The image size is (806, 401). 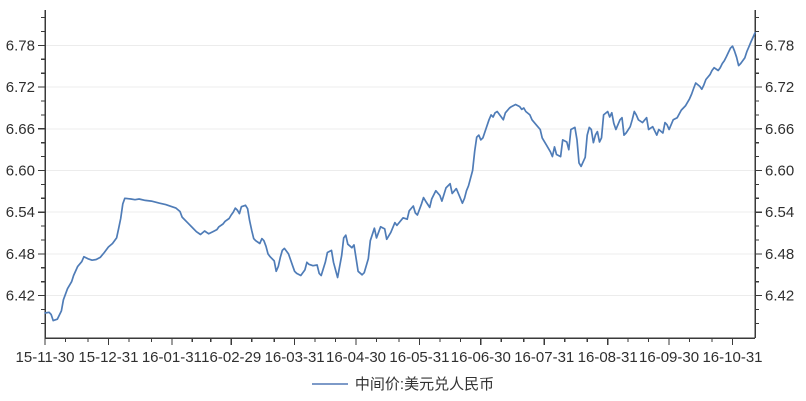 I want to click on x-tick-label: 16-03-31, so click(x=295, y=357).